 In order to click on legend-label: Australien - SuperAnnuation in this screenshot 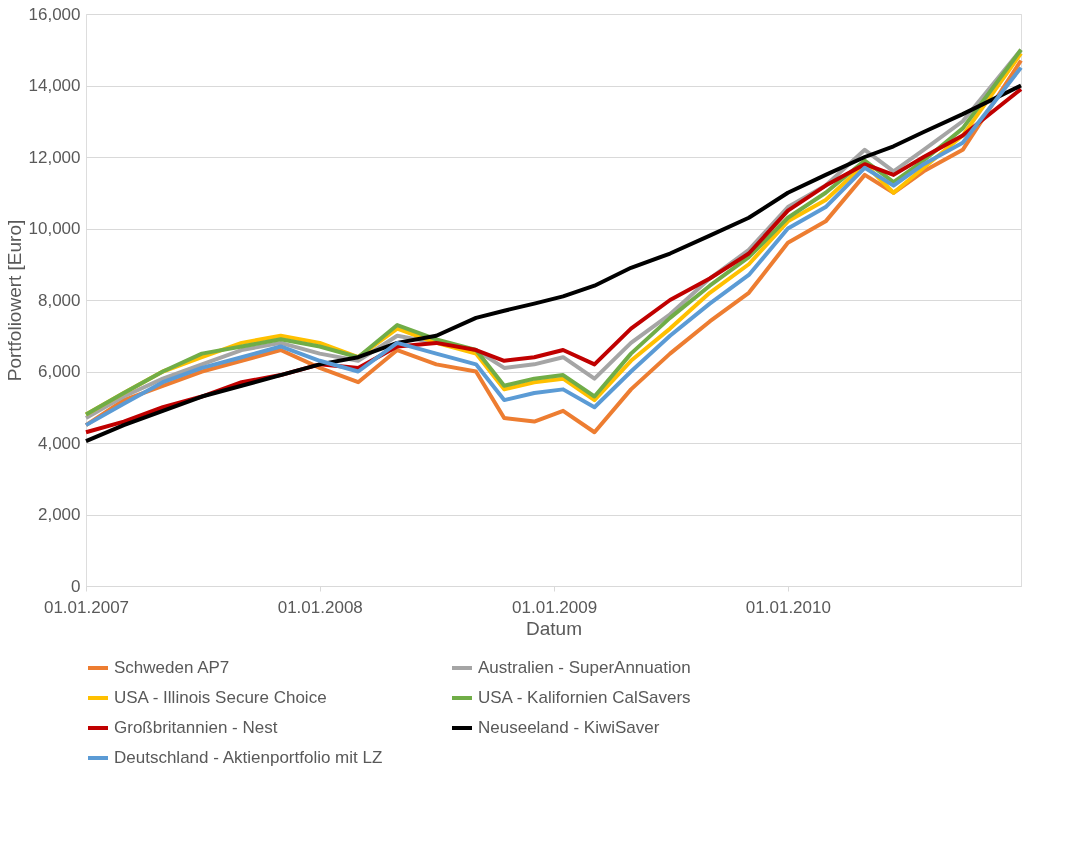, I will do `click(584, 667)`.